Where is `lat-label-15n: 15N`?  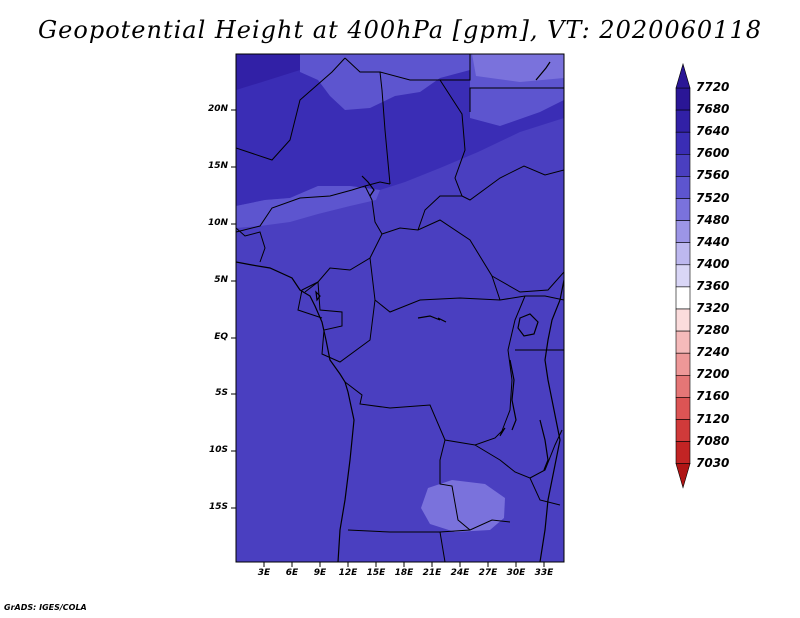
lat-label-15n: 15N is located at coordinates (217, 166).